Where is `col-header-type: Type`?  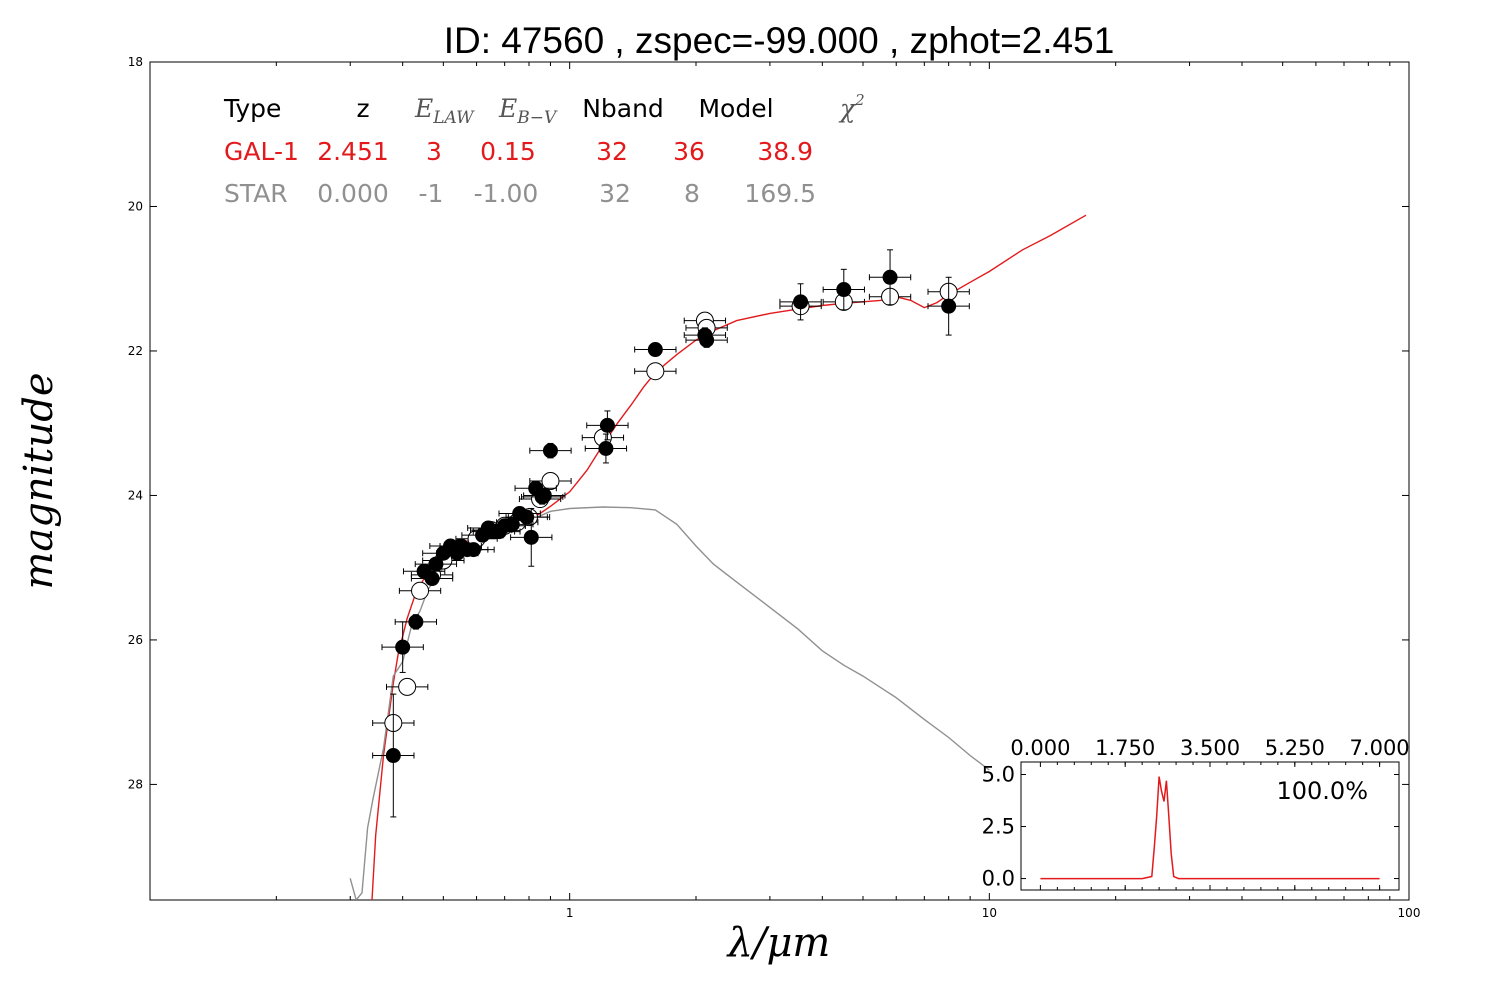 col-header-type: Type is located at coordinates (252, 108).